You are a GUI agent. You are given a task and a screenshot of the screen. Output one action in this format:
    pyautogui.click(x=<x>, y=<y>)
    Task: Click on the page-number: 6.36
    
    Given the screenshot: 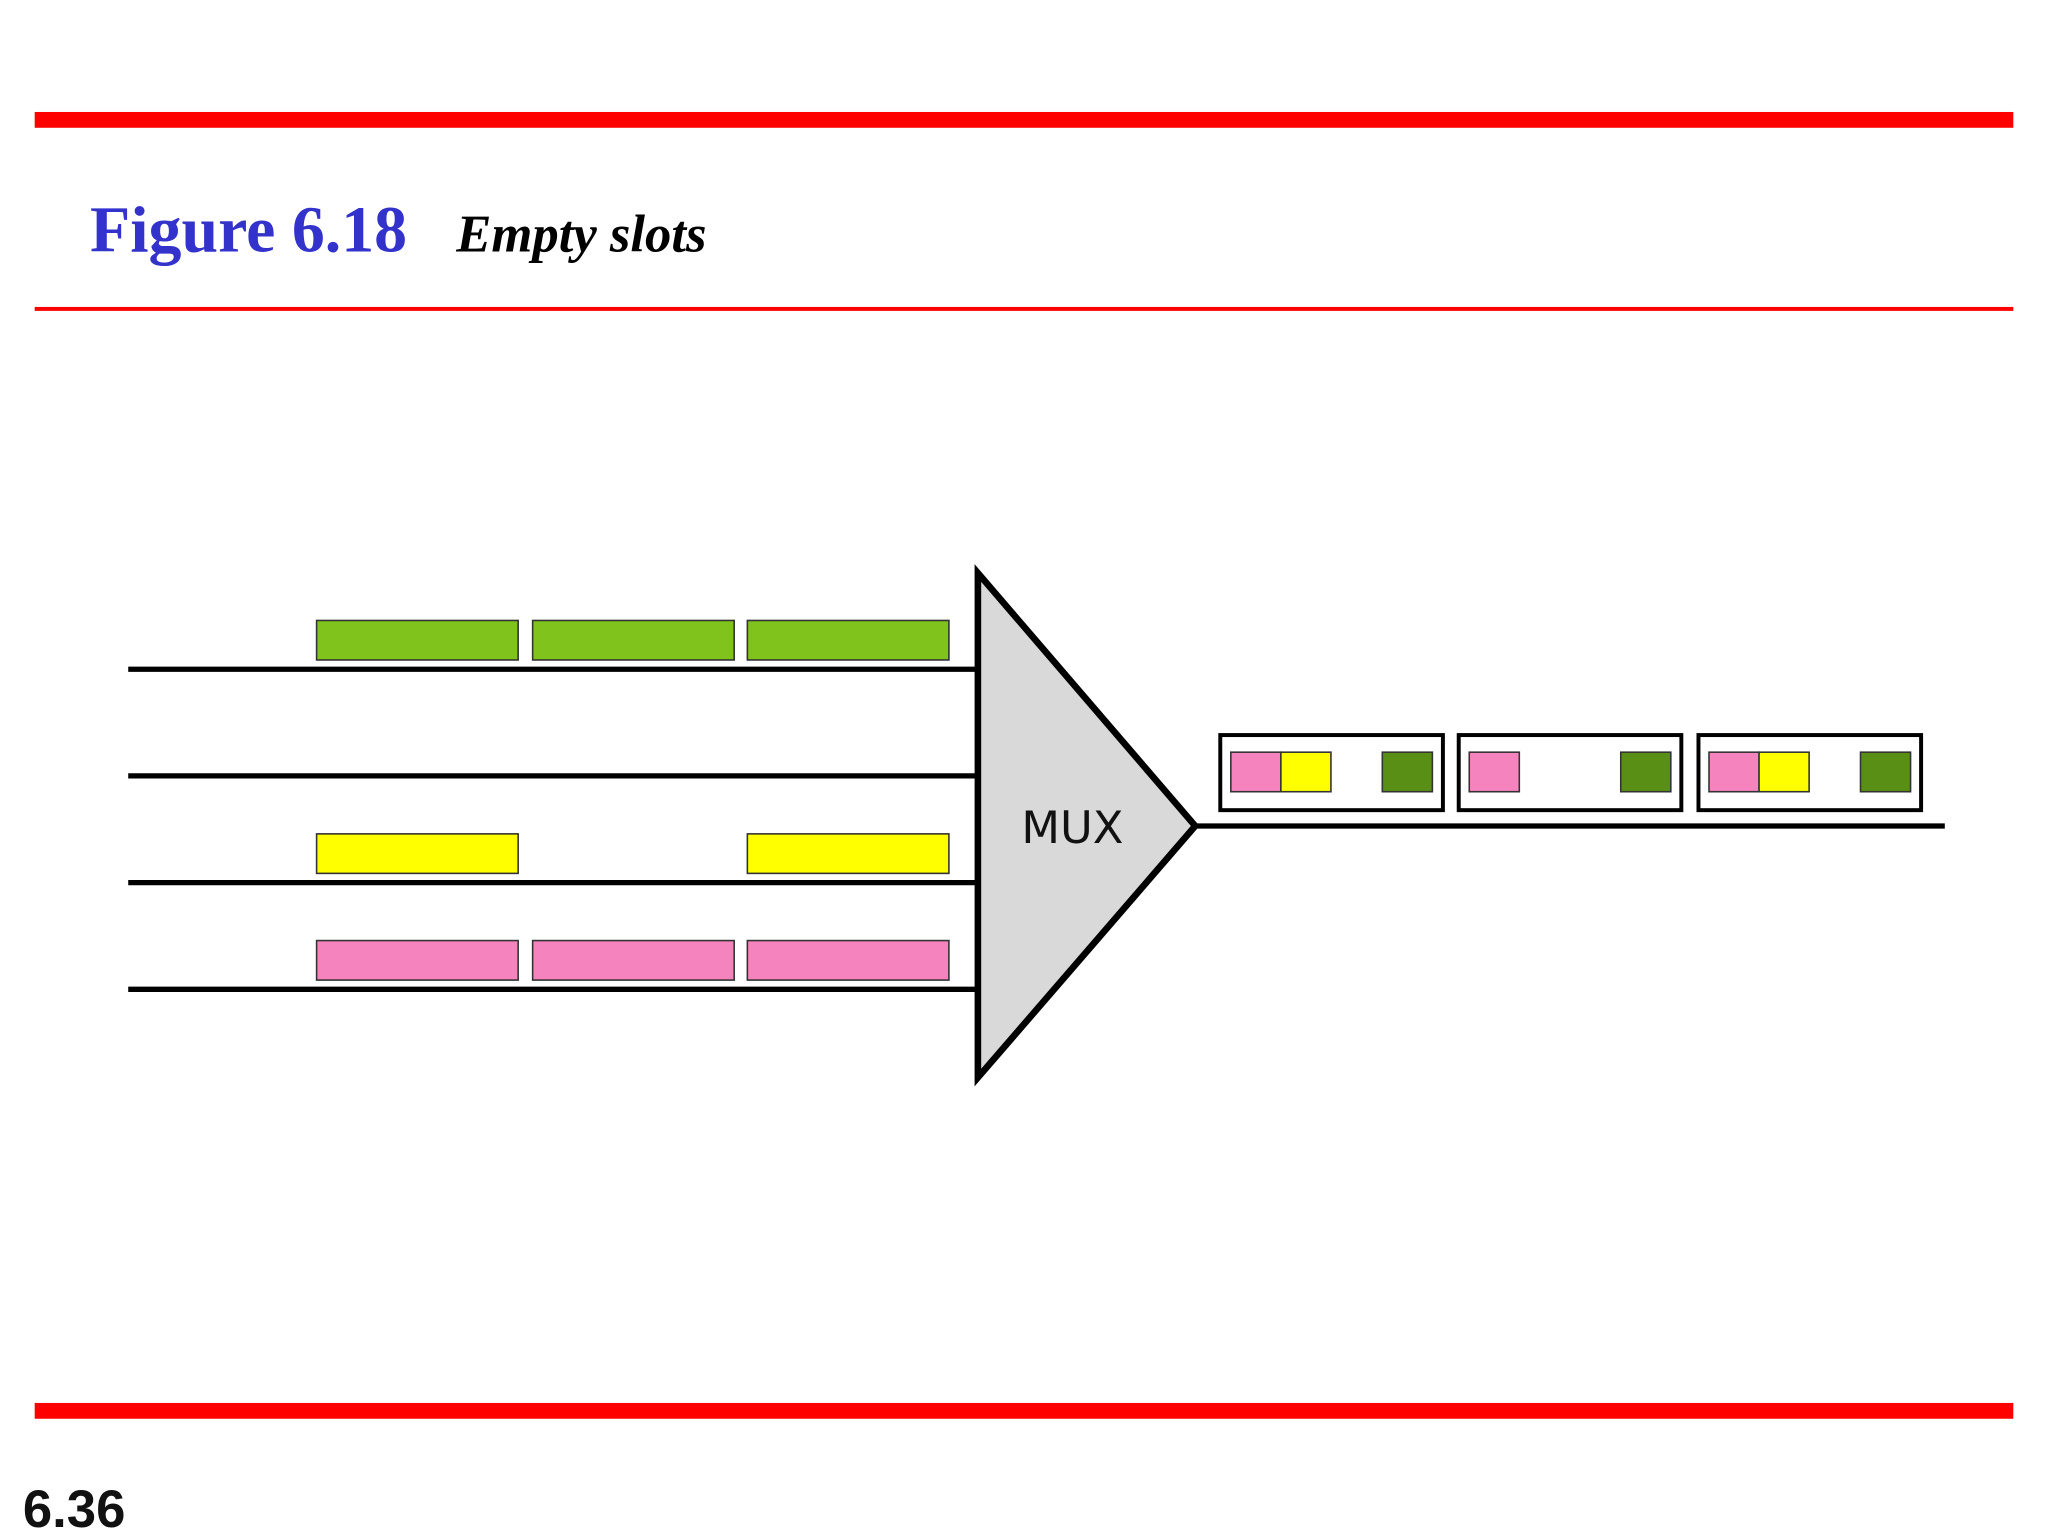 What is the action you would take?
    pyautogui.click(x=74, y=1508)
    